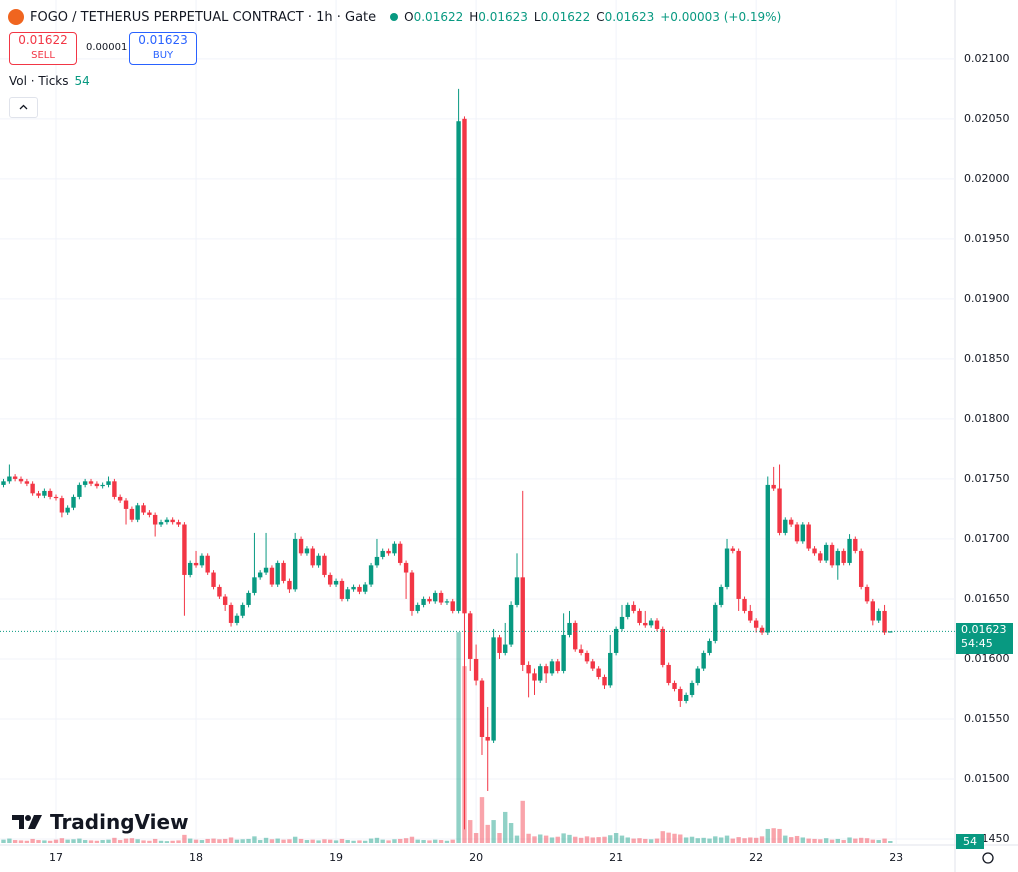 Image resolution: width=1018 pixels, height=872 pixels. What do you see at coordinates (43, 48) in the screenshot?
I see `sell-button: 0.01622 SELL` at bounding box center [43, 48].